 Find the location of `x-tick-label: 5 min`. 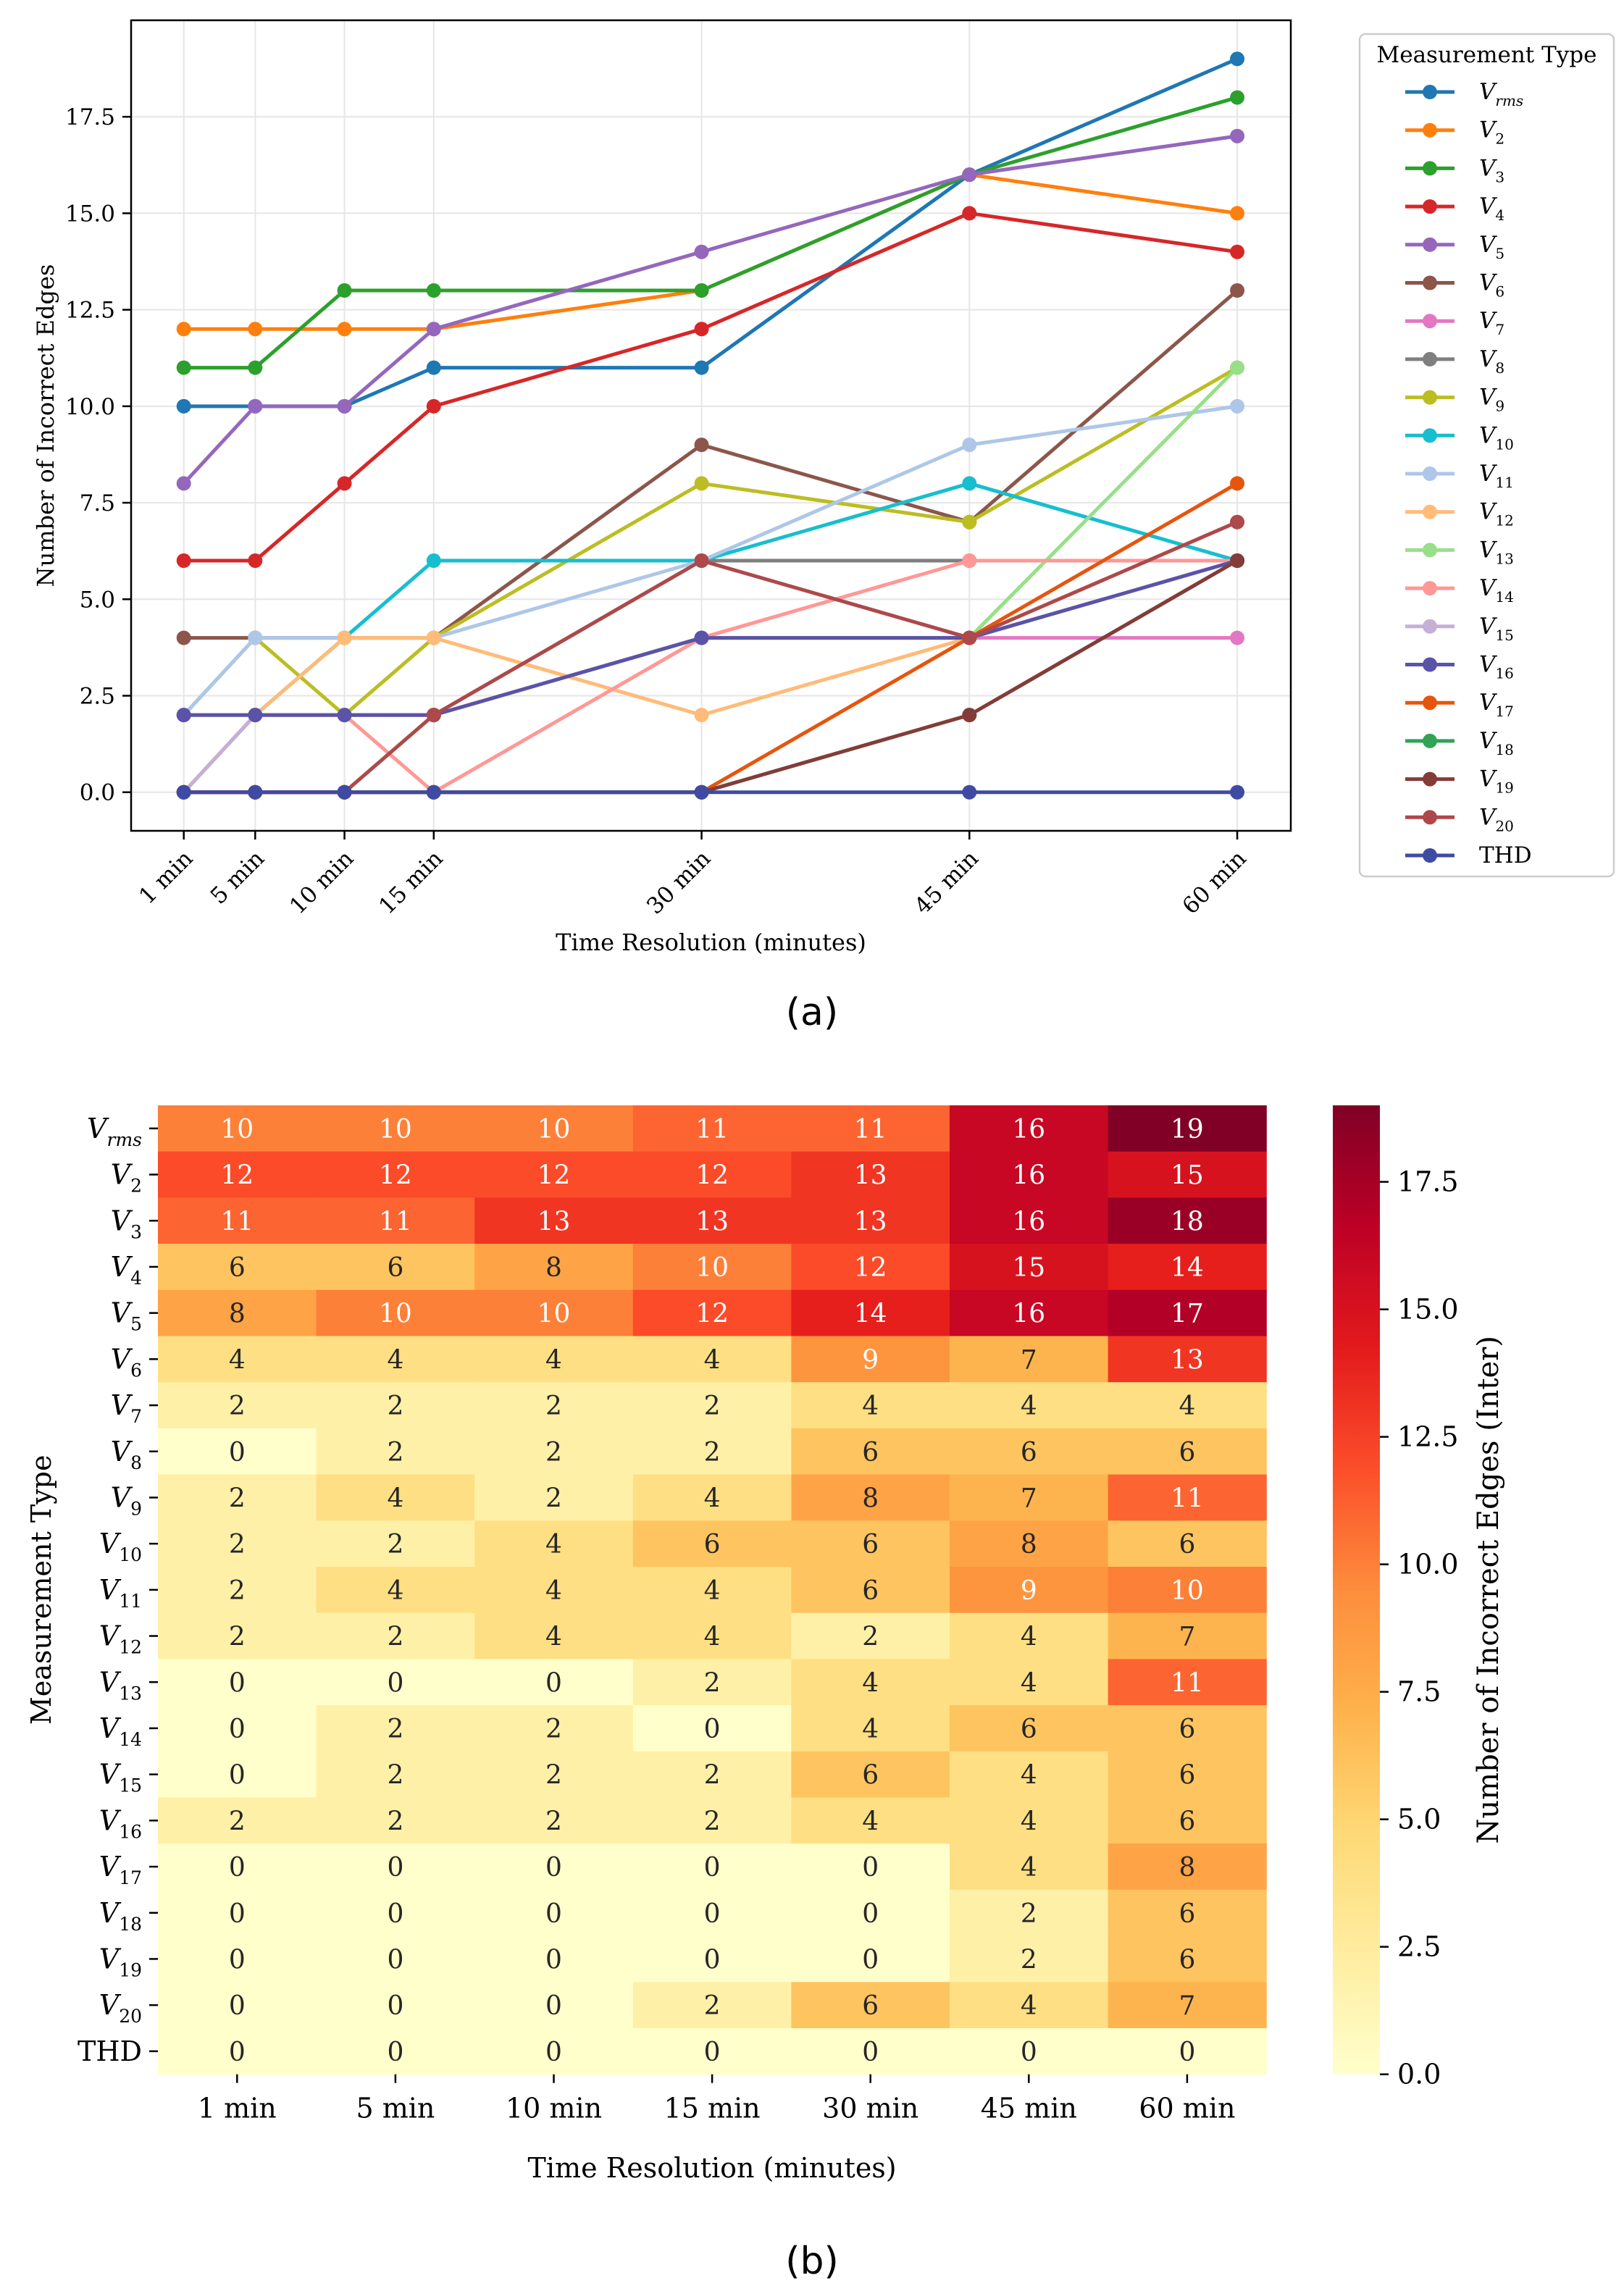

x-tick-label: 5 min is located at coordinates (237, 877).